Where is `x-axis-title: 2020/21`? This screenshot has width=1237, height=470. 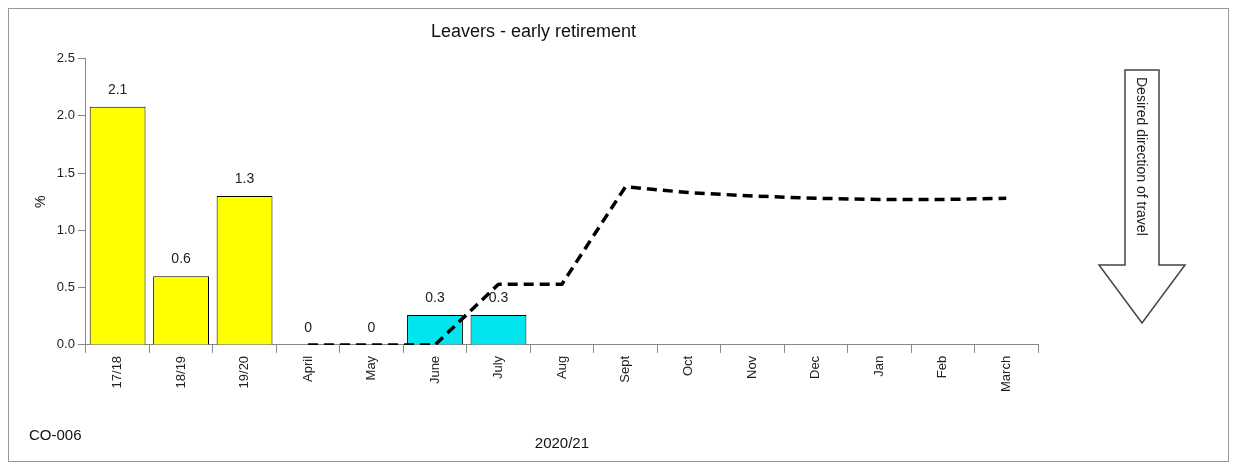 x-axis-title: 2020/21 is located at coordinates (562, 443).